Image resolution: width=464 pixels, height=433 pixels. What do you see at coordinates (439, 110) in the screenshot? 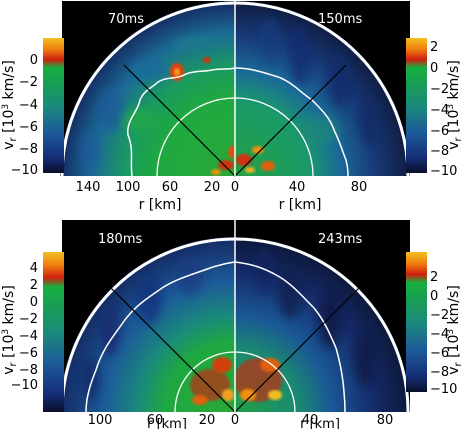
I see `top-right-cbar-tick-3: −4` at bounding box center [439, 110].